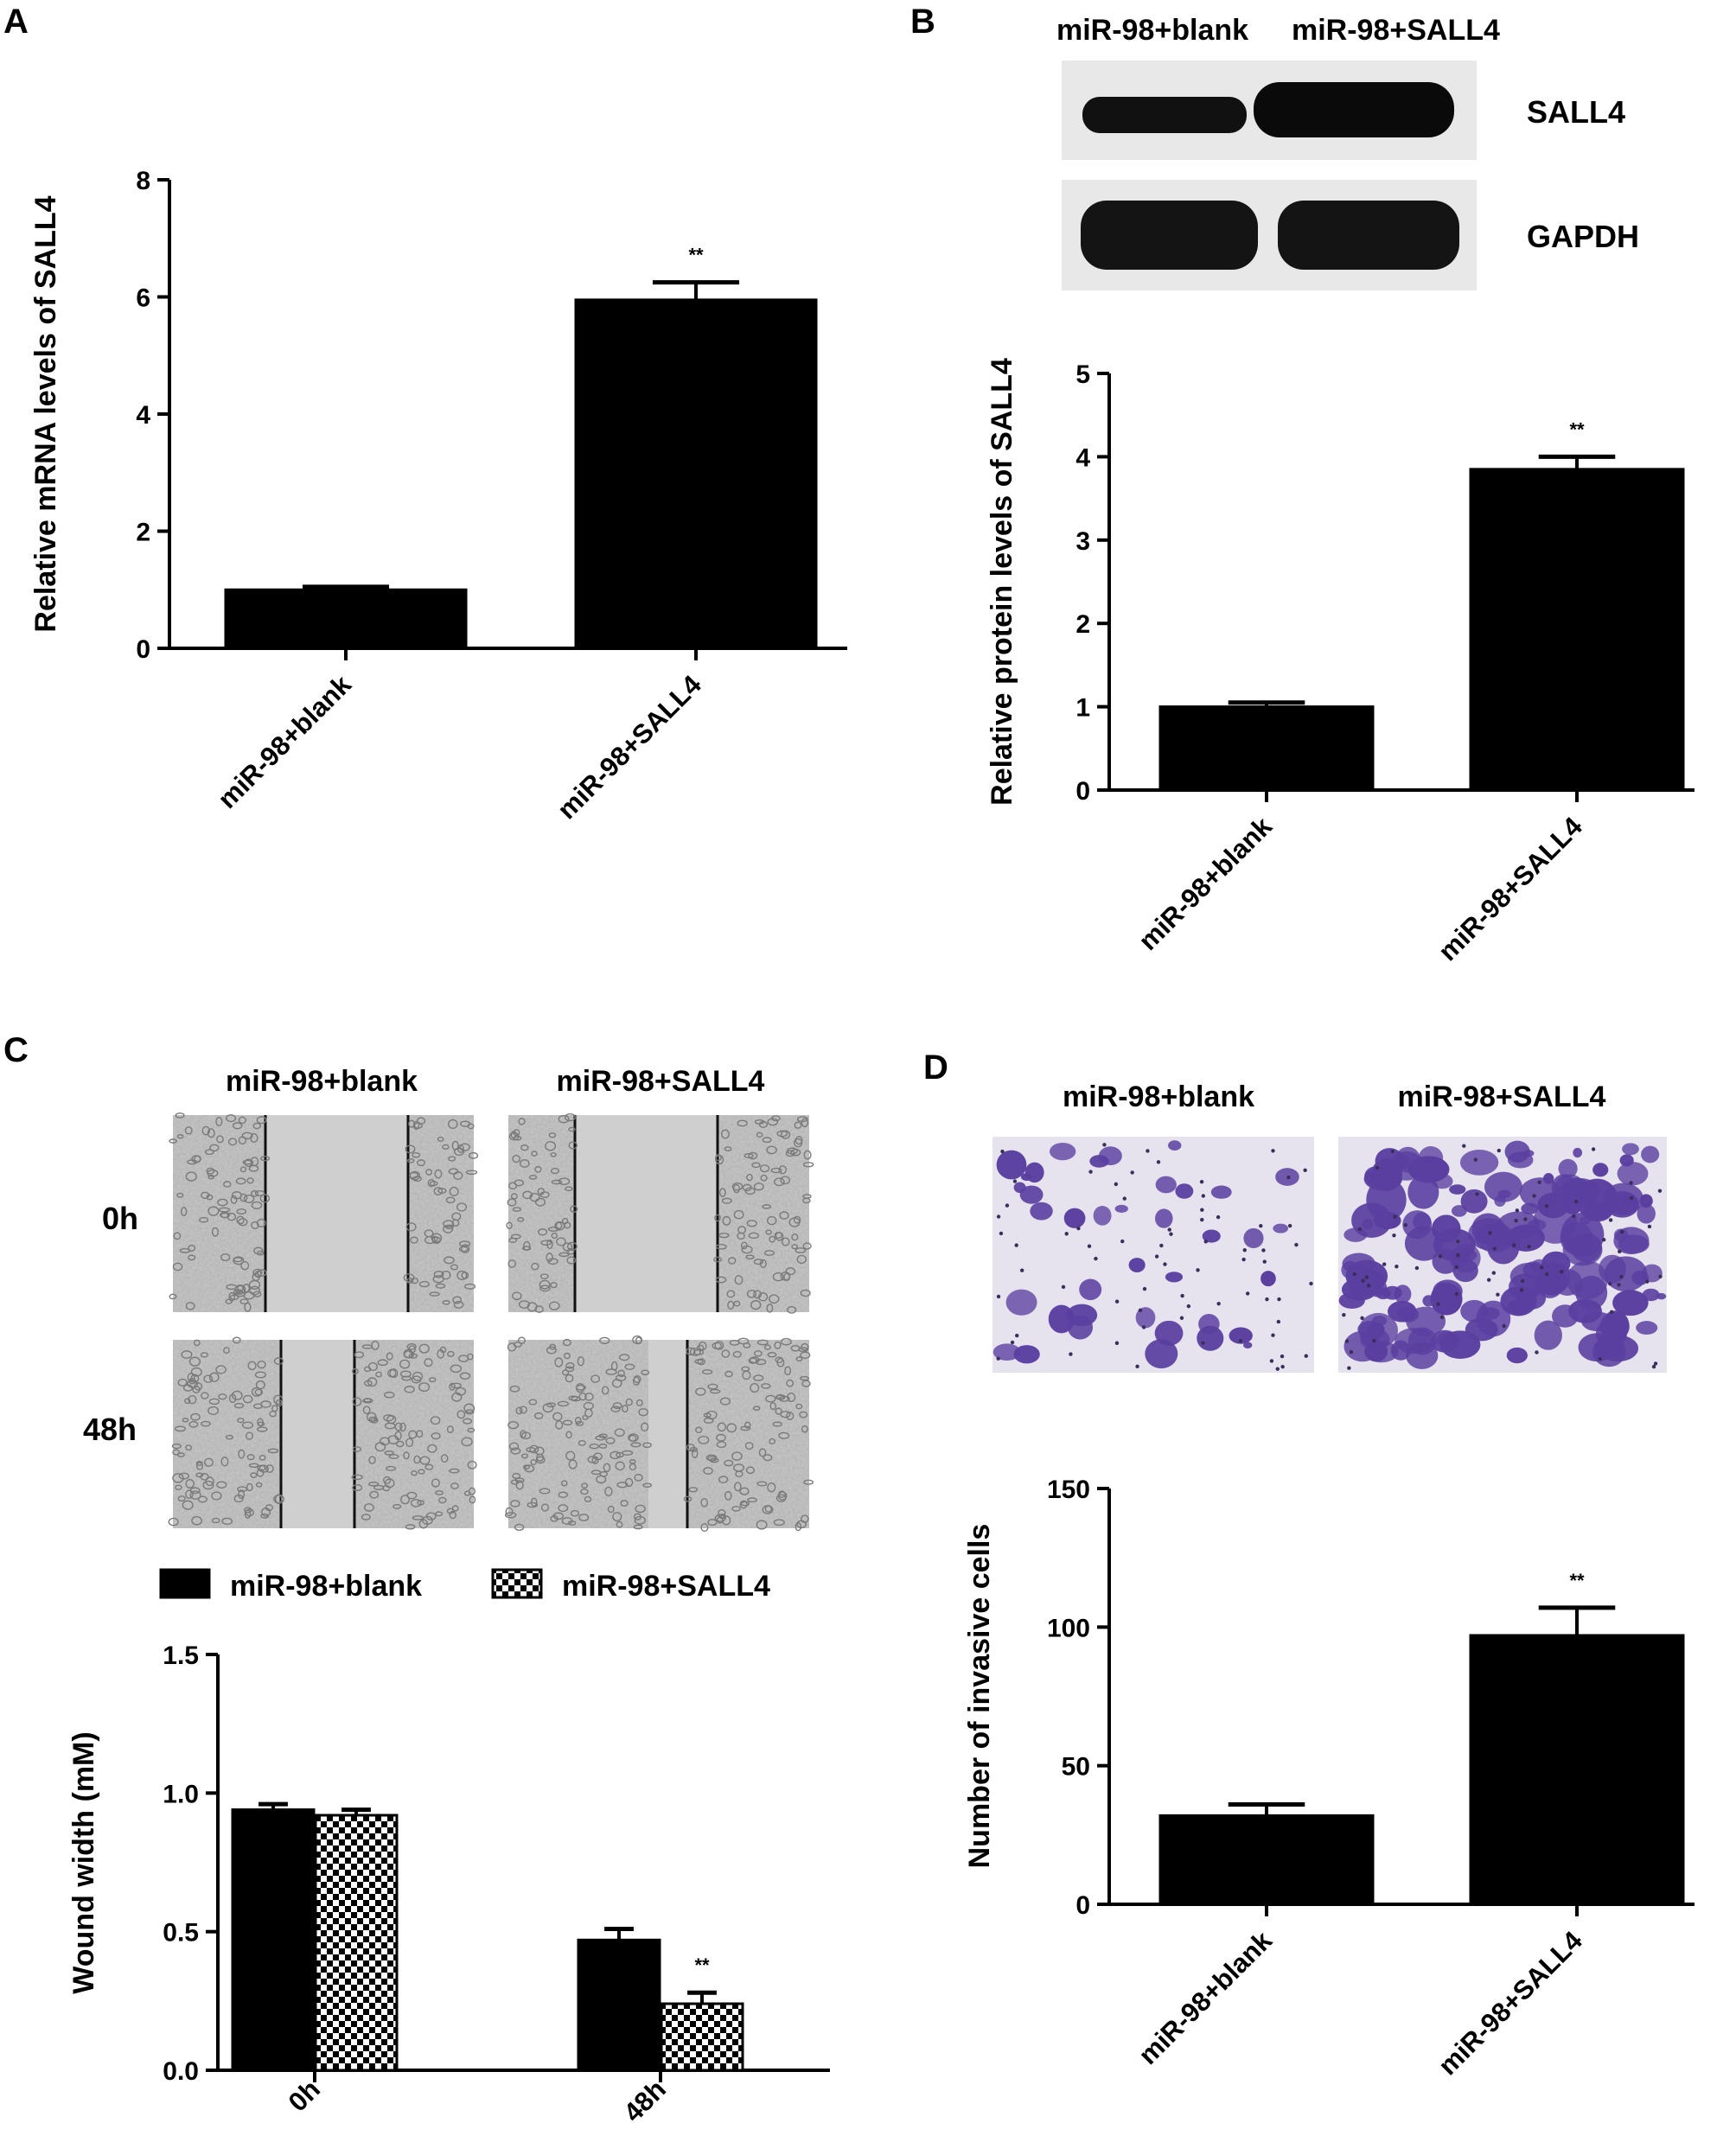  What do you see at coordinates (1068, 1490) in the screenshot?
I see `y-tick-label-d-3: 150` at bounding box center [1068, 1490].